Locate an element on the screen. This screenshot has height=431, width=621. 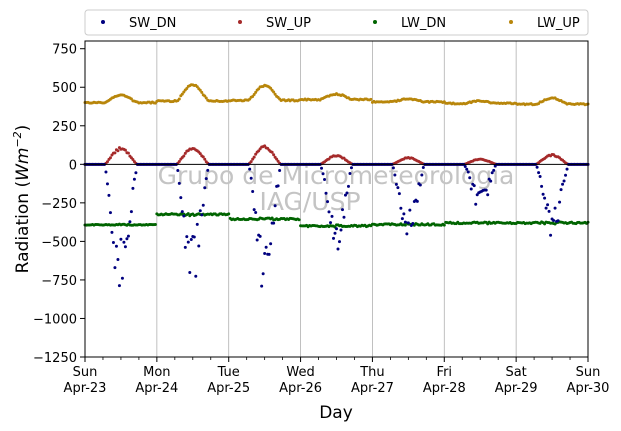
y-tick-label: 250 is located at coordinates (64, 127).